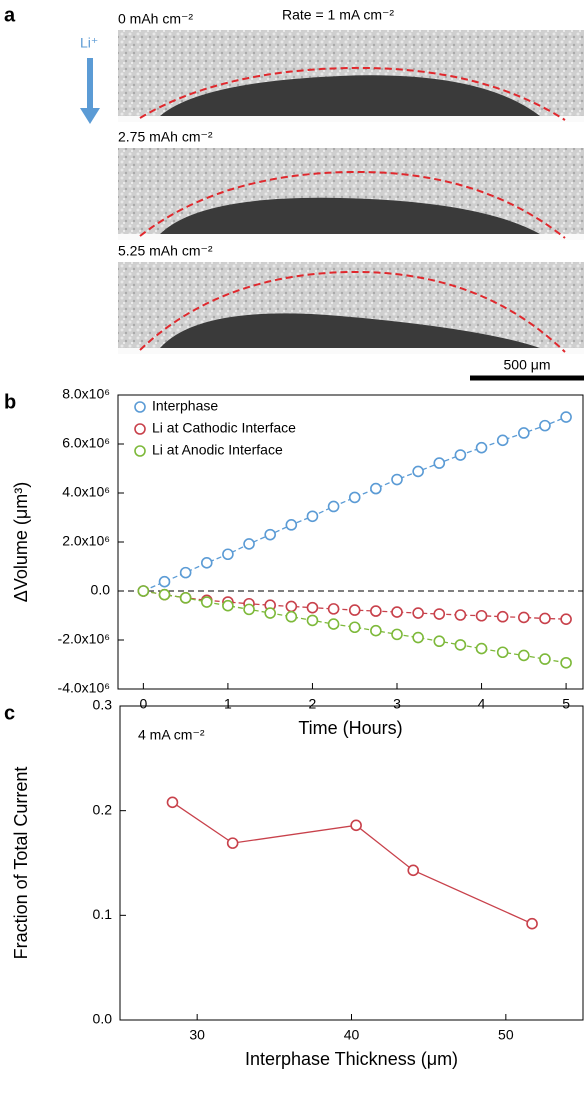 This screenshot has height=1109, width=584. Describe the element at coordinates (350, 728) in the screenshot. I see `x-axis-label: Time (Hours)` at that location.